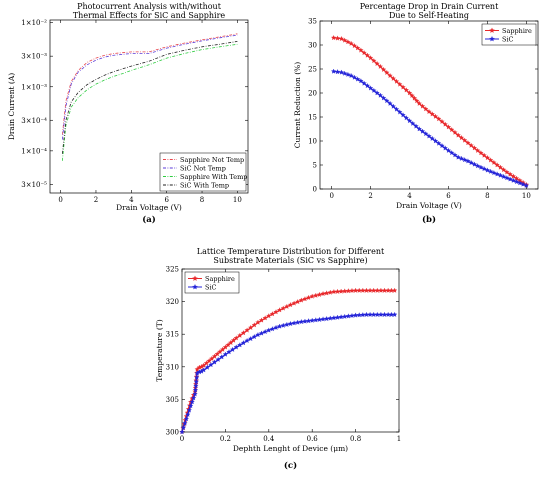  Describe the element at coordinates (34, 185) in the screenshot. I see `y-tick-label: 3×10⁻⁵` at that location.